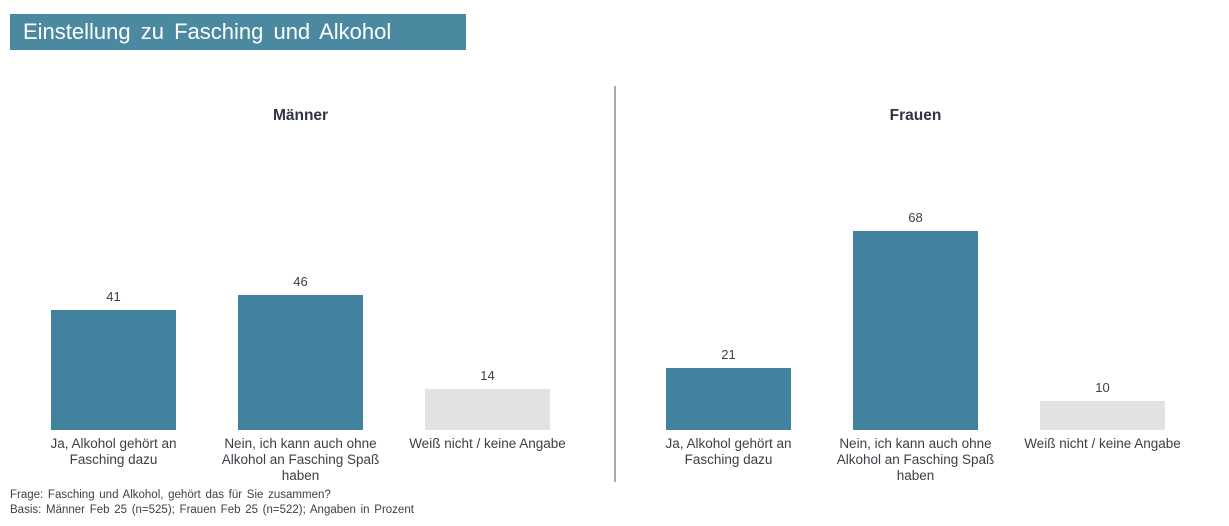 This screenshot has height=526, width=1229. Describe the element at coordinates (113, 257) in the screenshot. I see `bar-area: 41` at that location.